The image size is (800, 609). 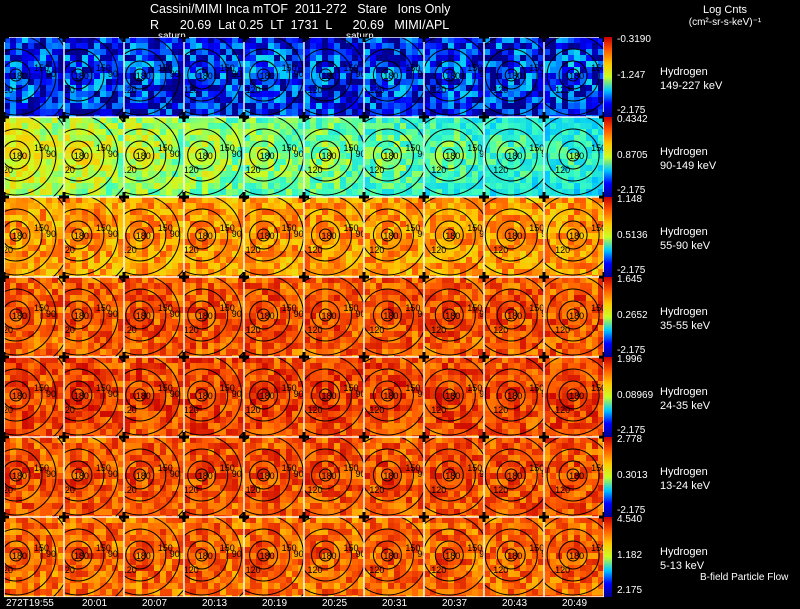 I want to click on energy-range-label: 35-55 keV, so click(x=685, y=326).